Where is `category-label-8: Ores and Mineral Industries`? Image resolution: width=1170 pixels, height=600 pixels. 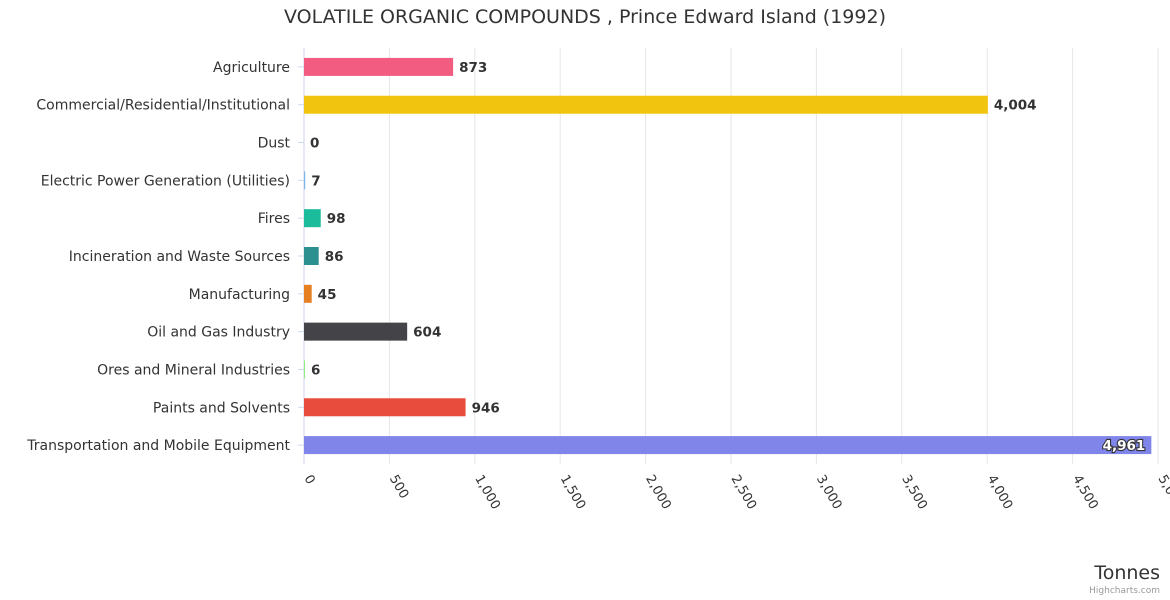
category-label-8: Ores and Mineral Industries is located at coordinates (193, 370).